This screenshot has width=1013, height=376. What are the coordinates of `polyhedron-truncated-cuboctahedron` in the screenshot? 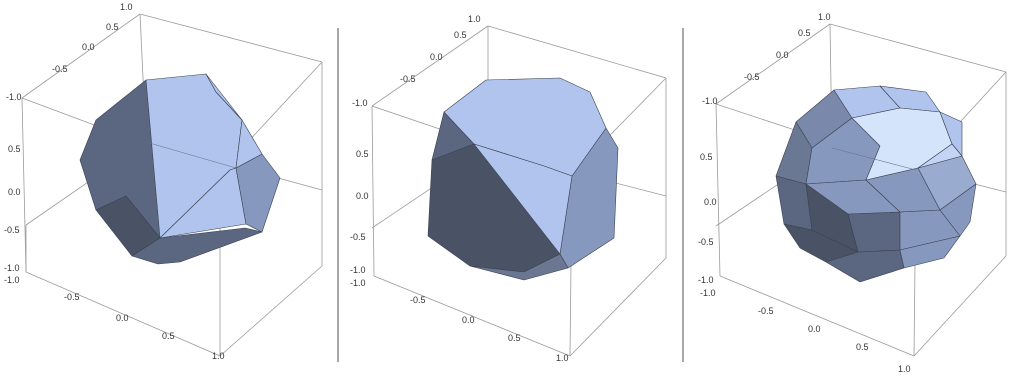 It's located at (876, 184).